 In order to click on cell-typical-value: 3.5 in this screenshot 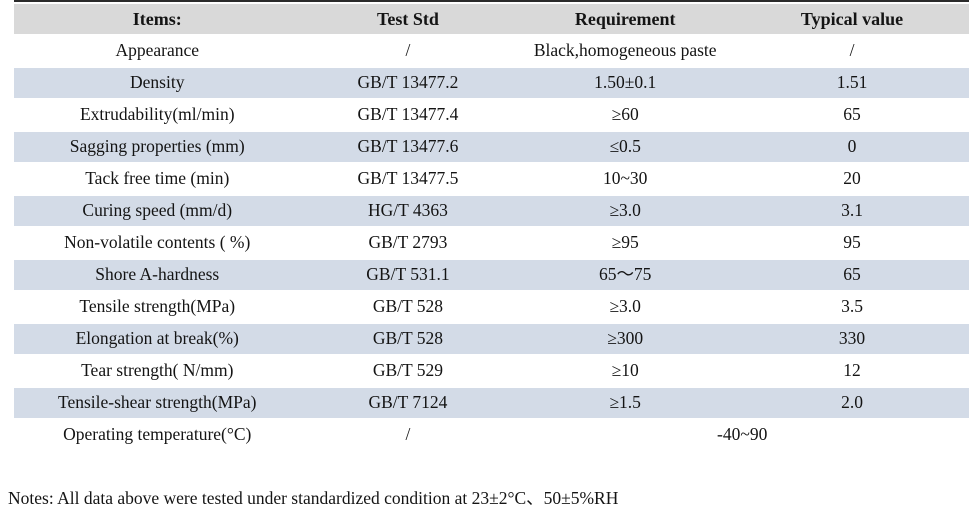, I will do `click(852, 306)`.